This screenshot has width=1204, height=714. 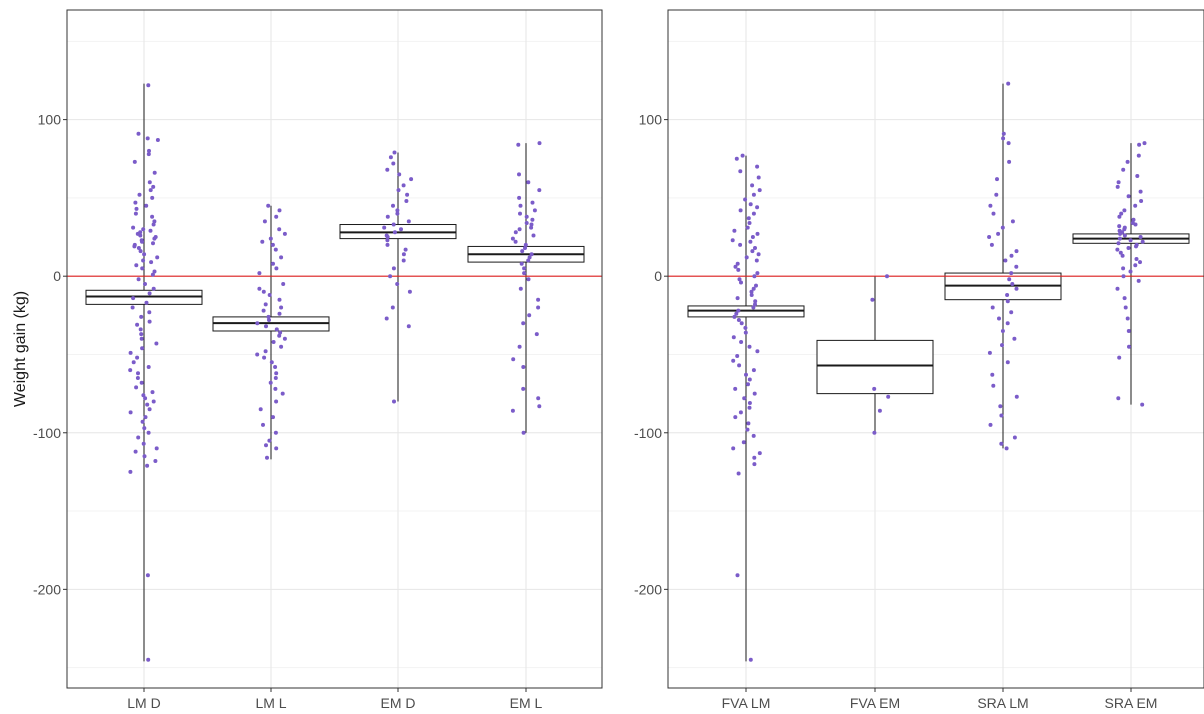 What do you see at coordinates (746, 703) in the screenshot?
I see `x-tick-label: FVA LM` at bounding box center [746, 703].